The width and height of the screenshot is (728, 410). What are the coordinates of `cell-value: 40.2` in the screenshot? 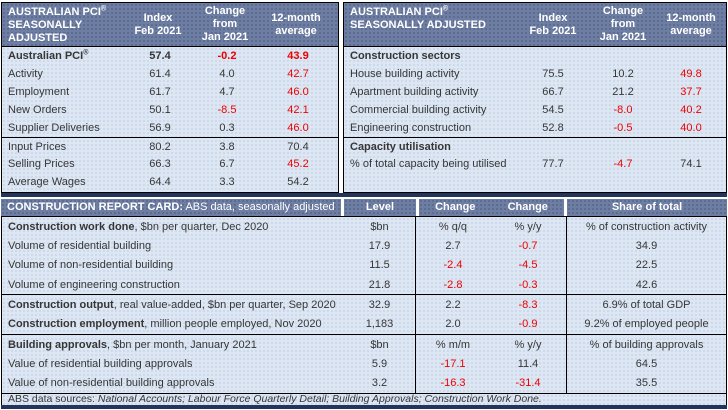 It's located at (691, 110).